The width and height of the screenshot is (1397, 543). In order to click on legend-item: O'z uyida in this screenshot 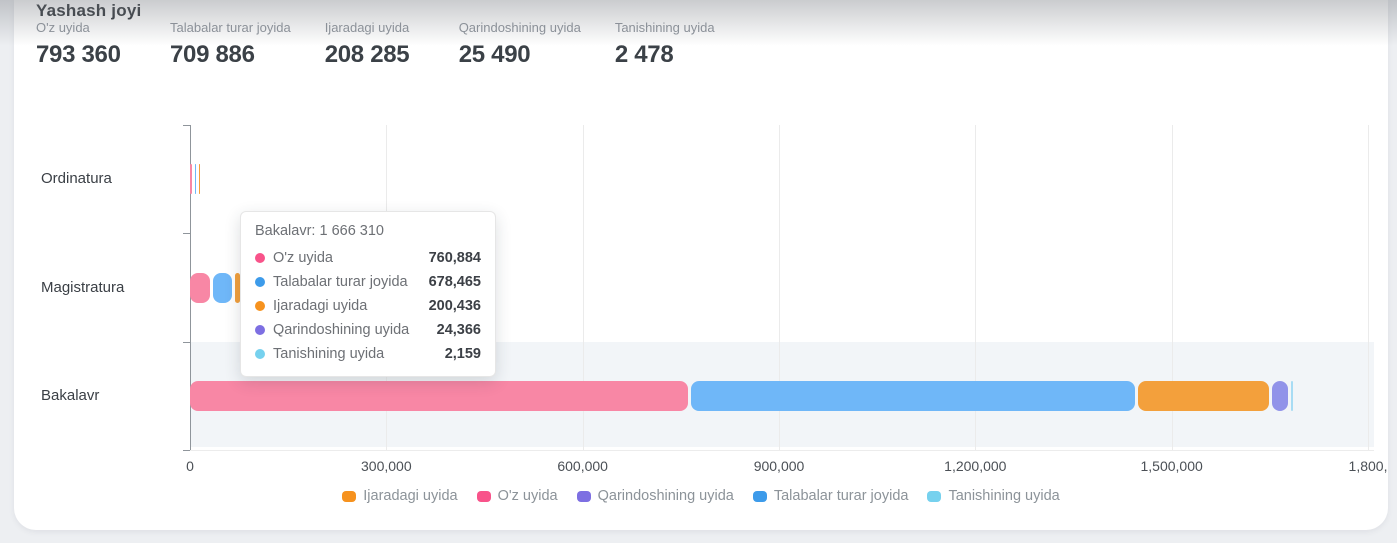, I will do `click(517, 496)`.